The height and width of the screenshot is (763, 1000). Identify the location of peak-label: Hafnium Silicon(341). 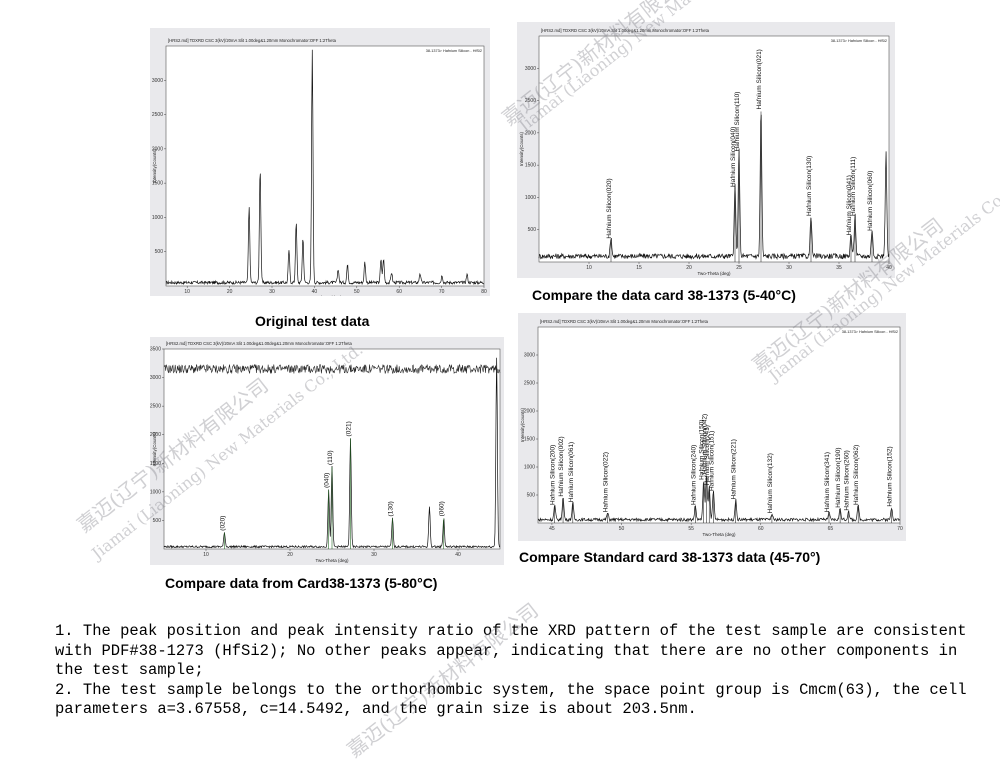
(827, 482).